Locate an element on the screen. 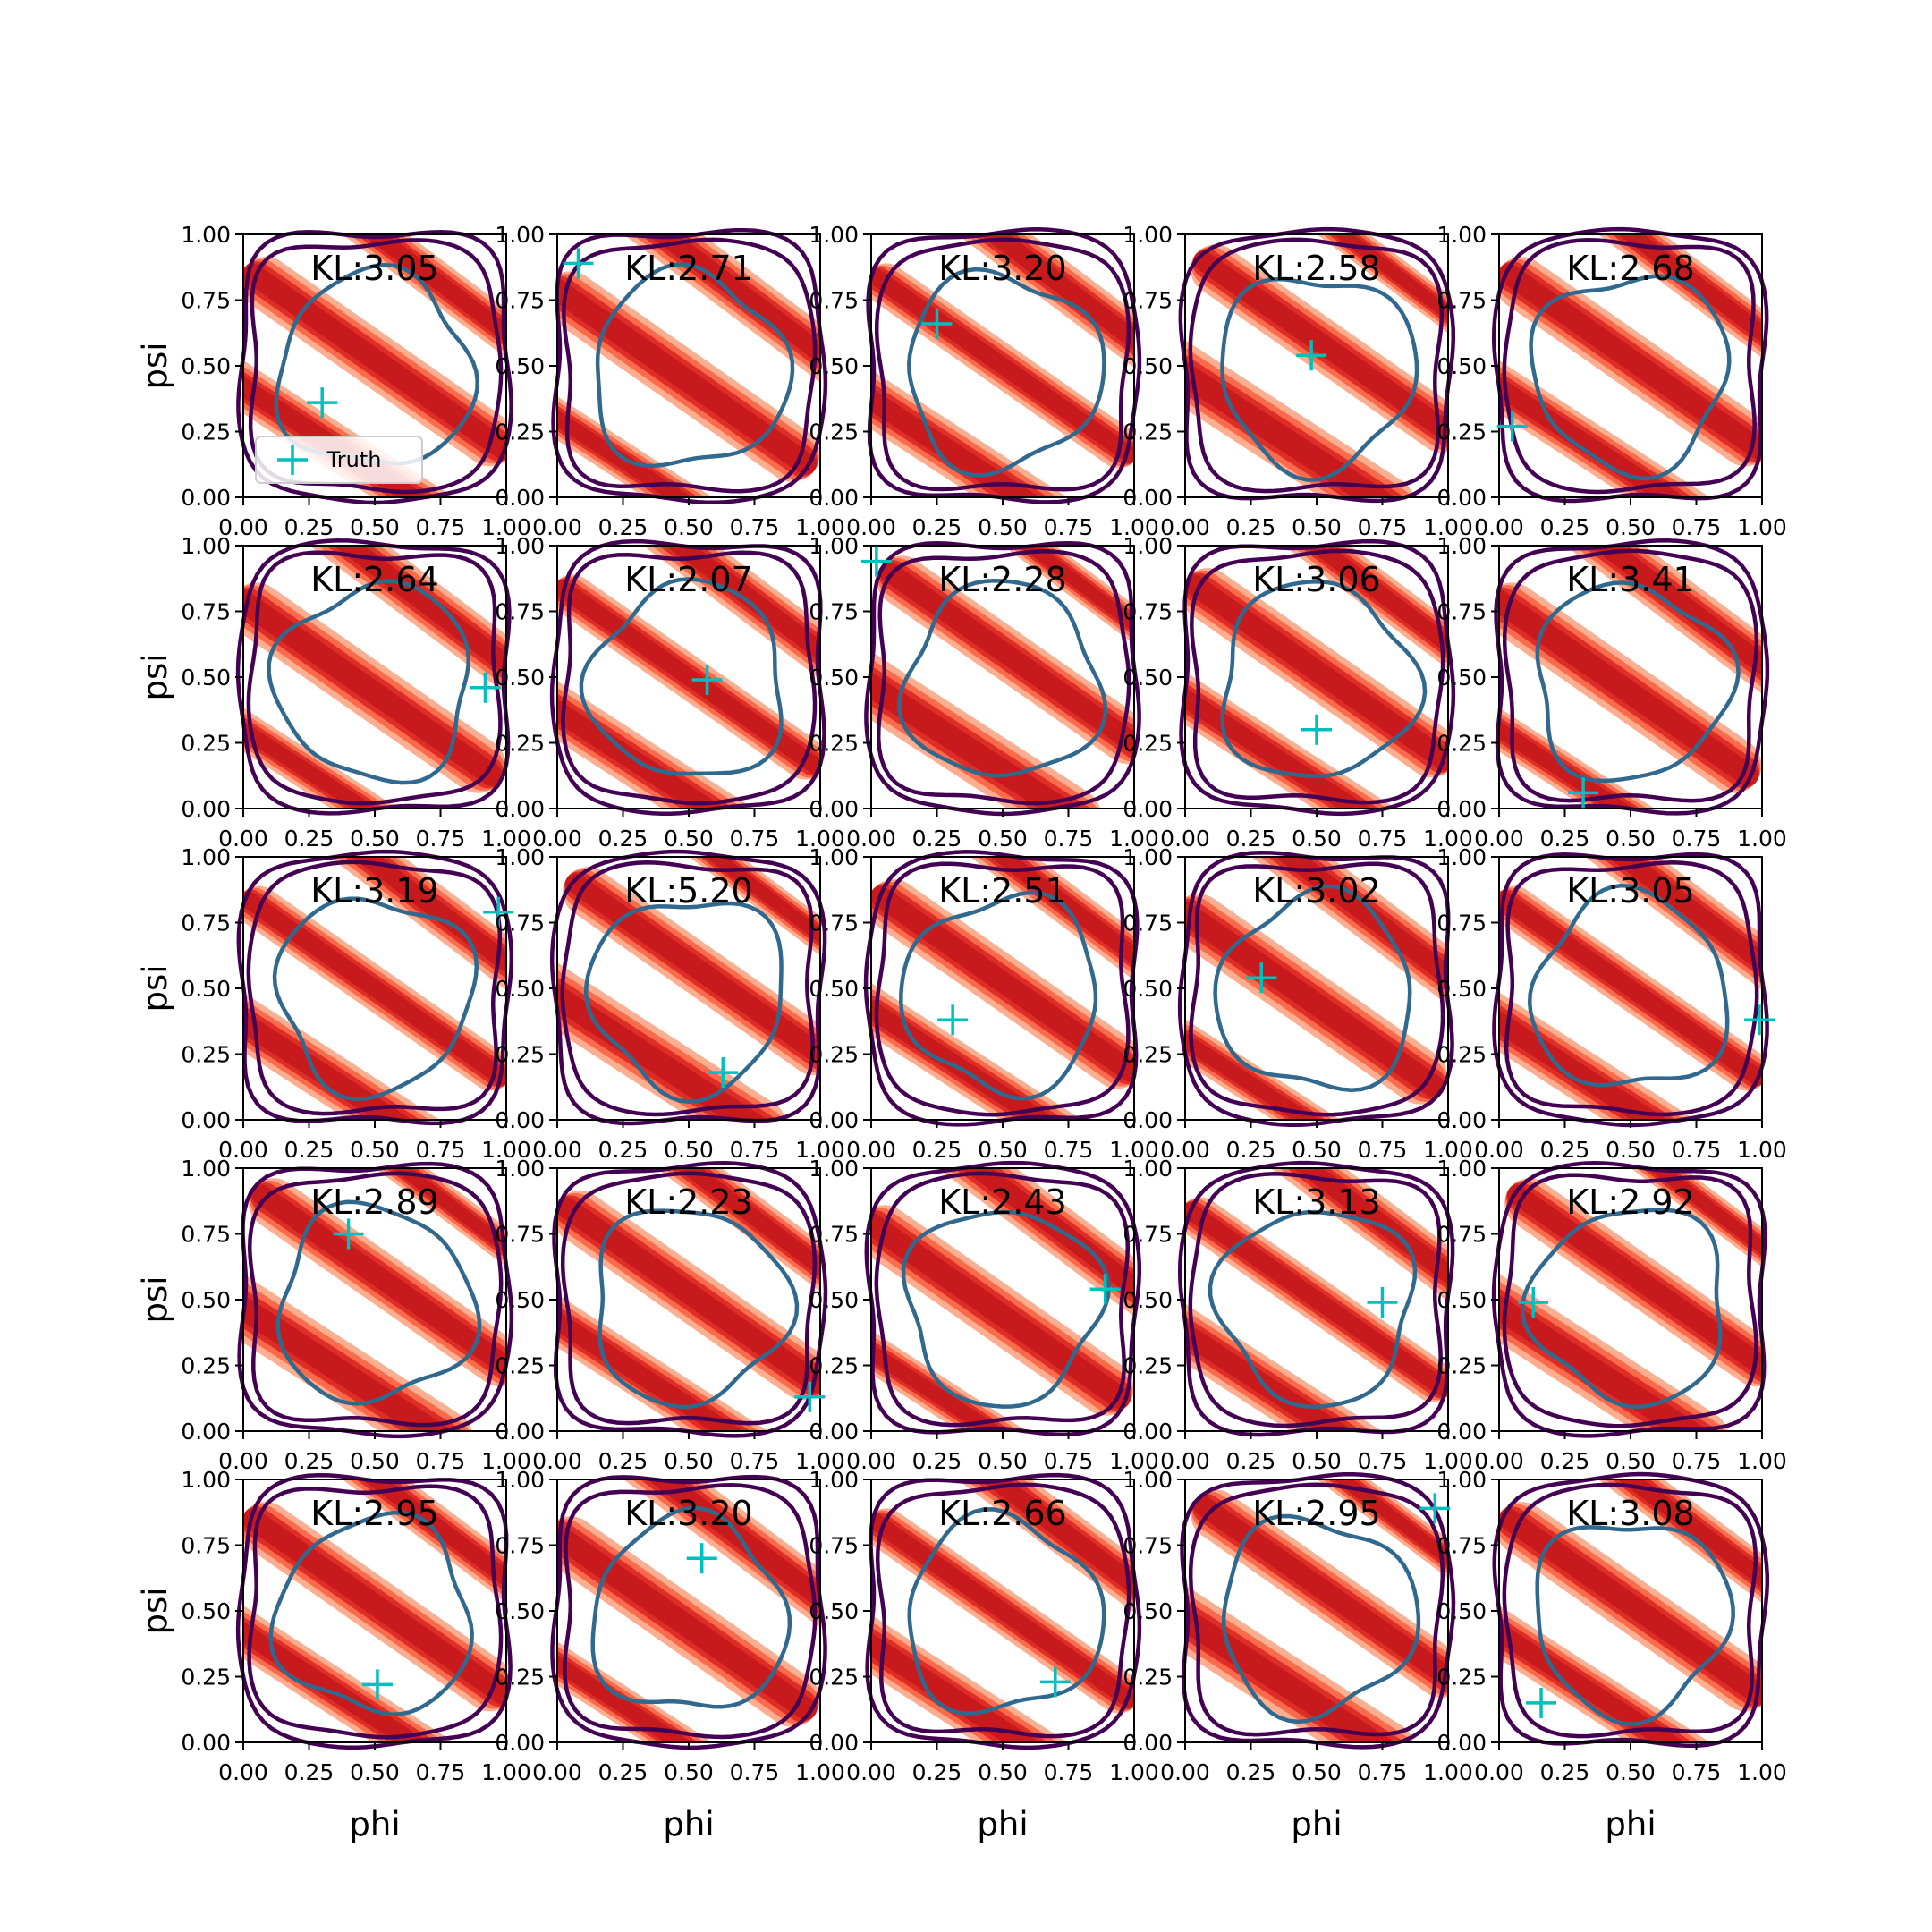 This screenshot has width=1932, height=1932. kl-label: KL:2.23 is located at coordinates (688, 1202).